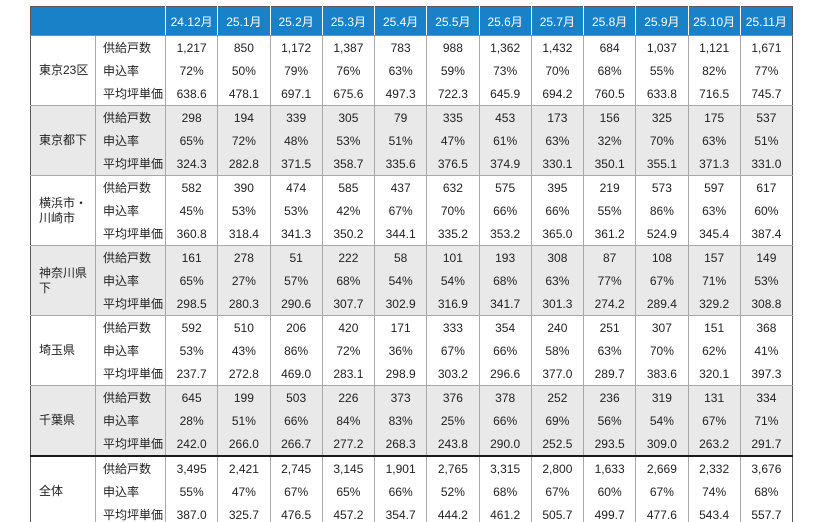  What do you see at coordinates (296, 47) in the screenshot?
I see `data-cell: 1,172` at bounding box center [296, 47].